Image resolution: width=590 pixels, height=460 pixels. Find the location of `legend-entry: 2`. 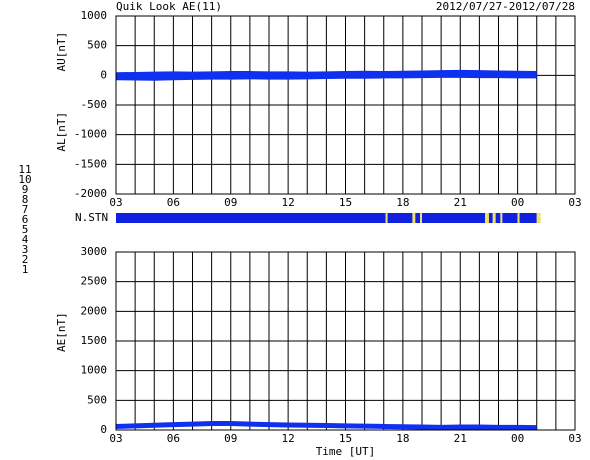

legend-entry: 2 is located at coordinates (25, 259).